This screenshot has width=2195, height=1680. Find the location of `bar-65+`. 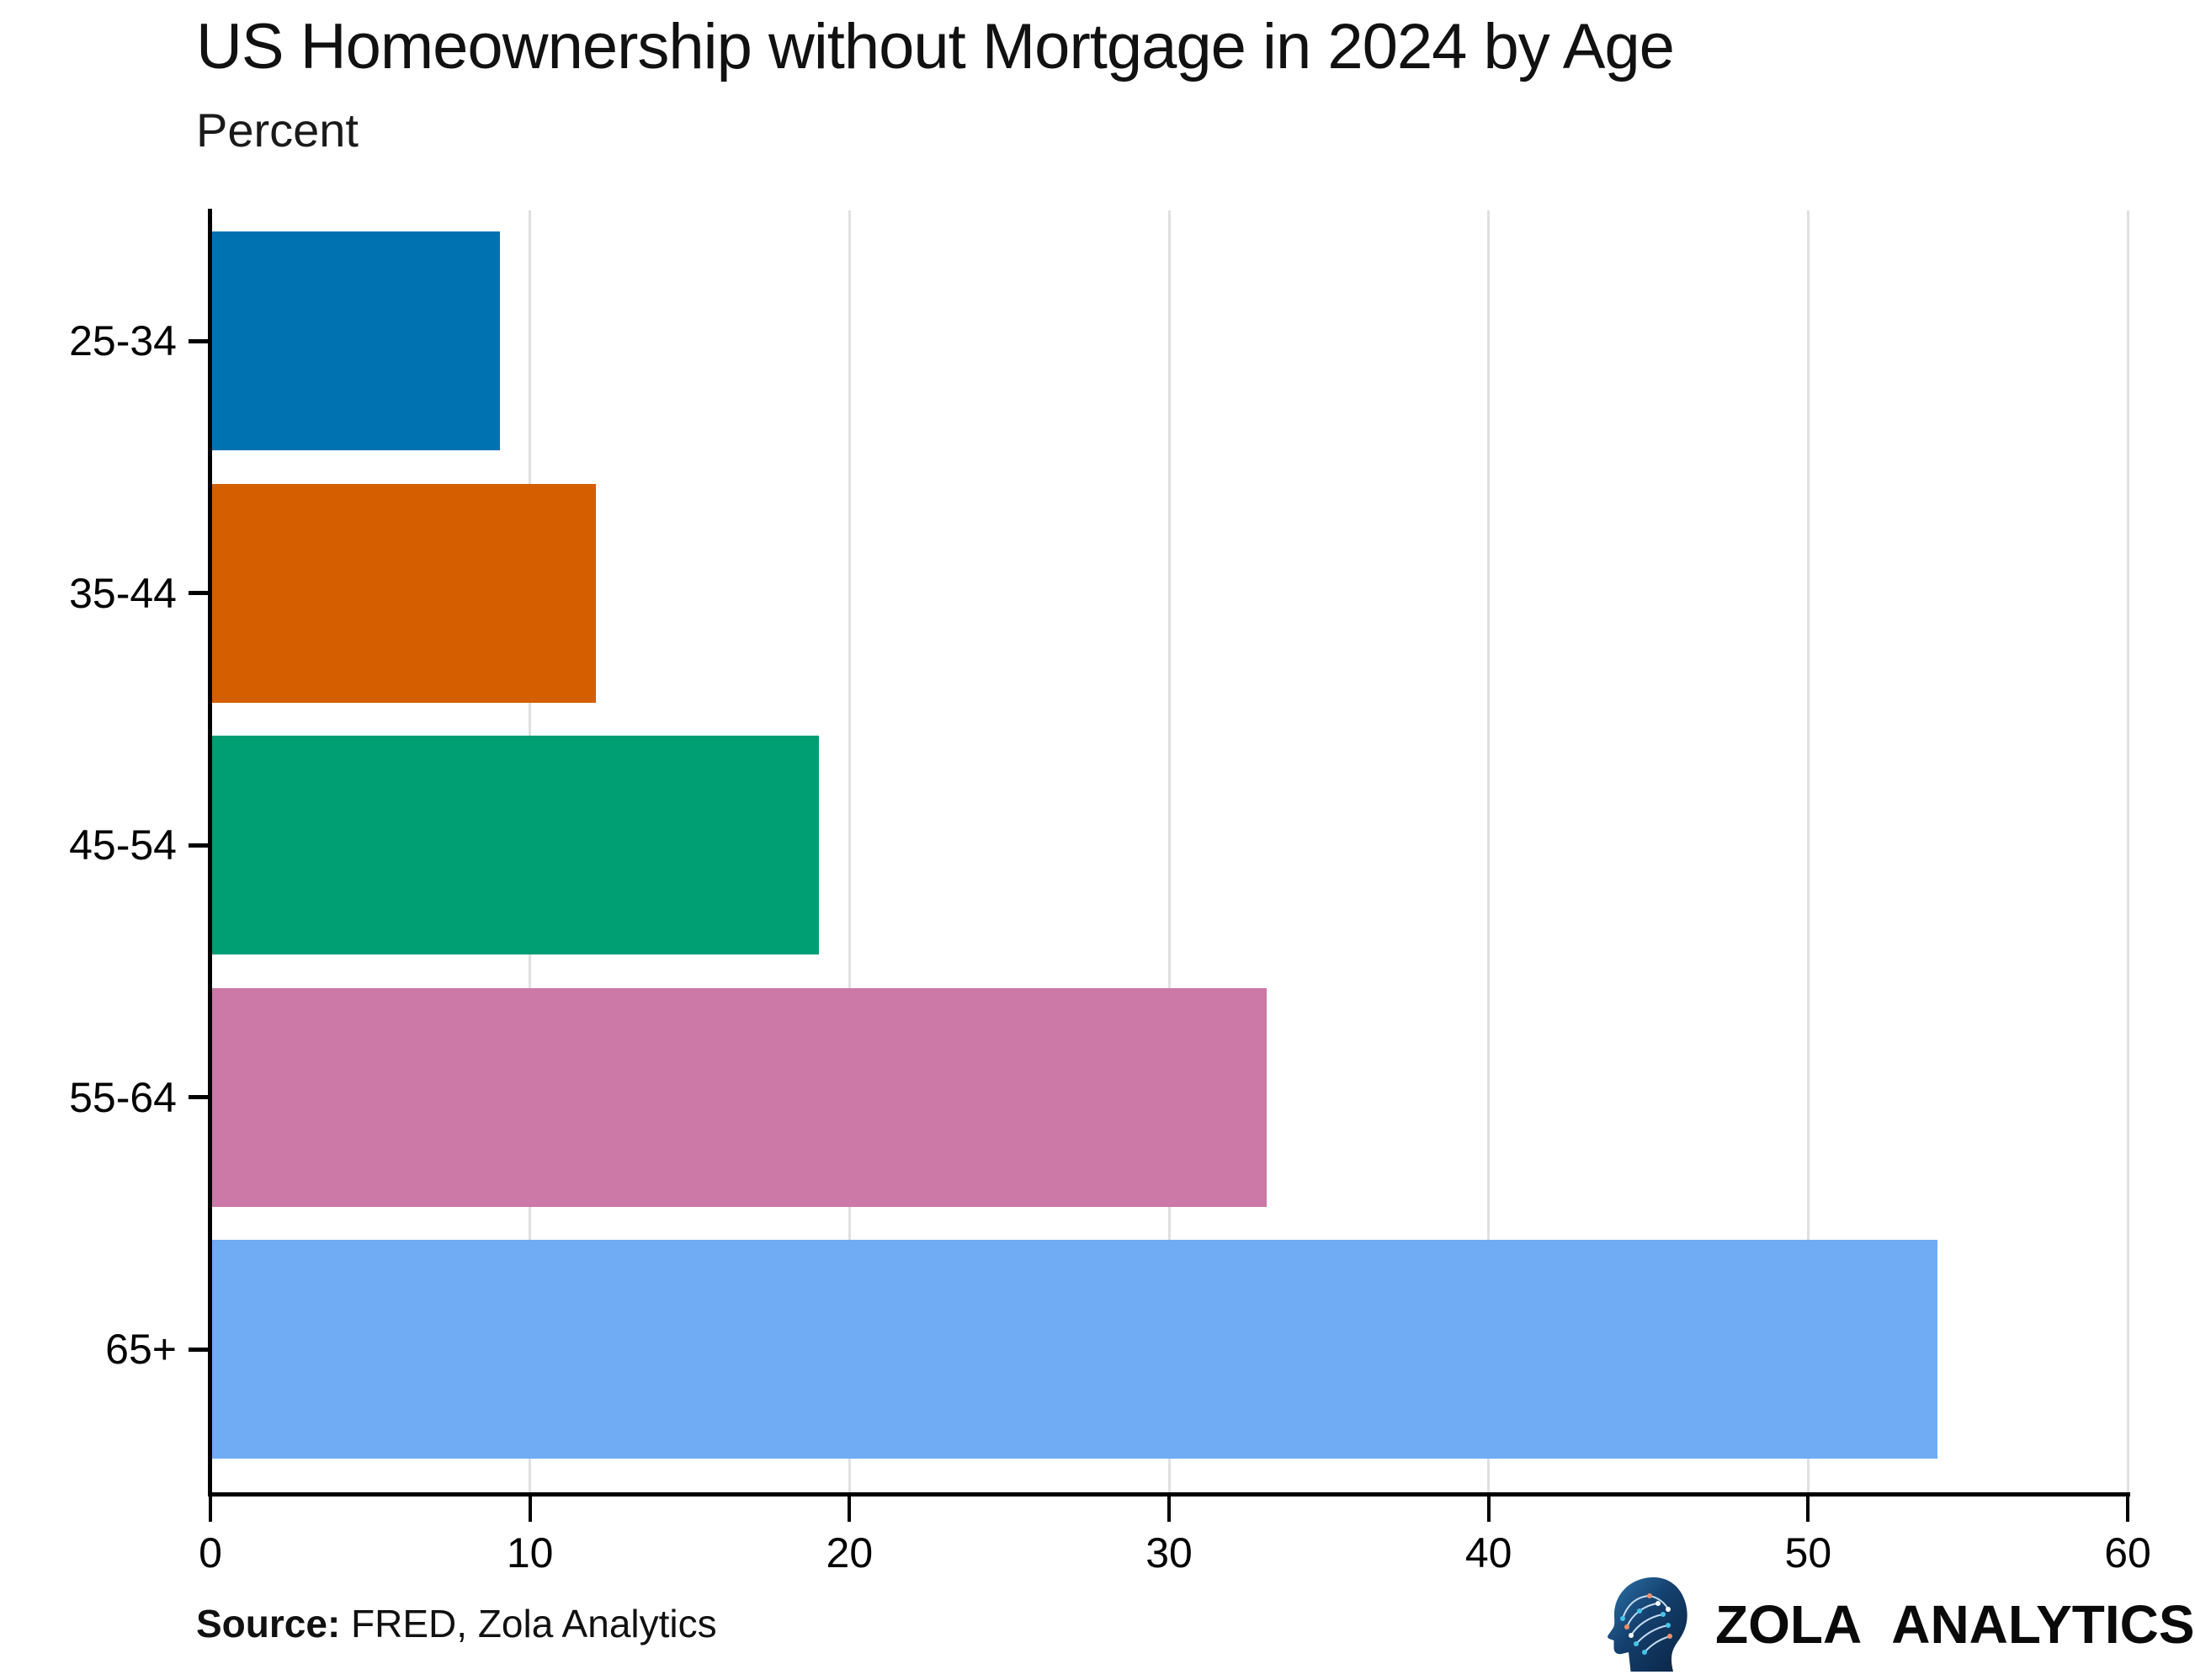

bar-65+ is located at coordinates (1075, 1349).